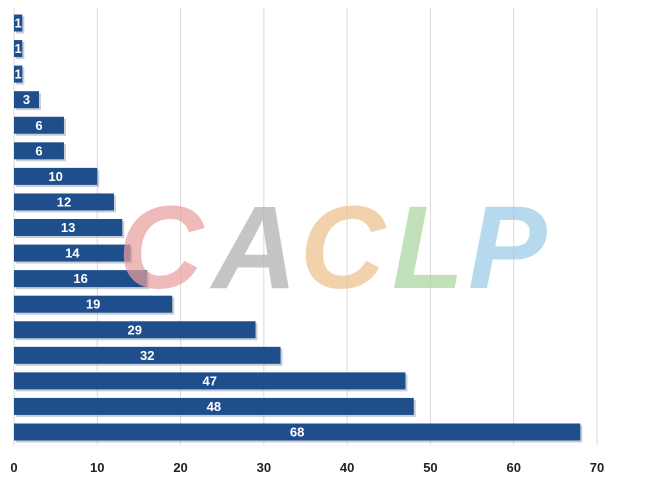  I want to click on x-tick-label-6: 60, so click(513, 467).